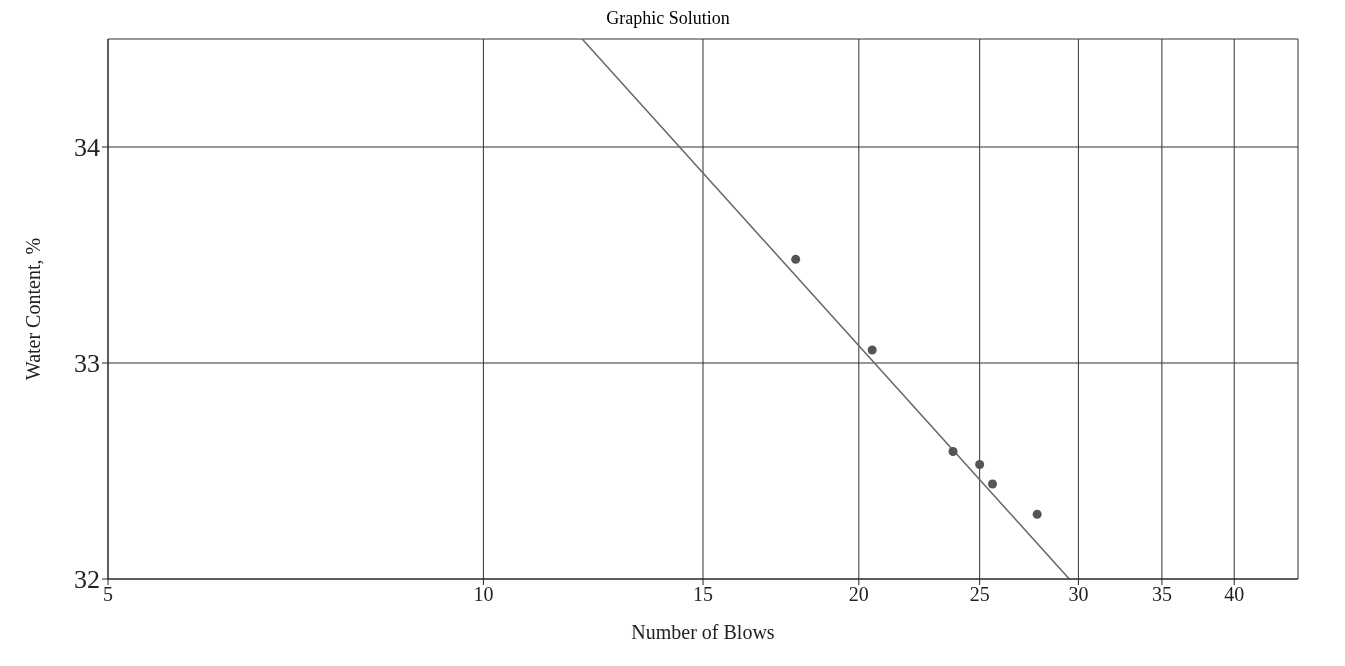 The height and width of the screenshot is (666, 1345). I want to click on x-tick-label: 30, so click(1078, 594).